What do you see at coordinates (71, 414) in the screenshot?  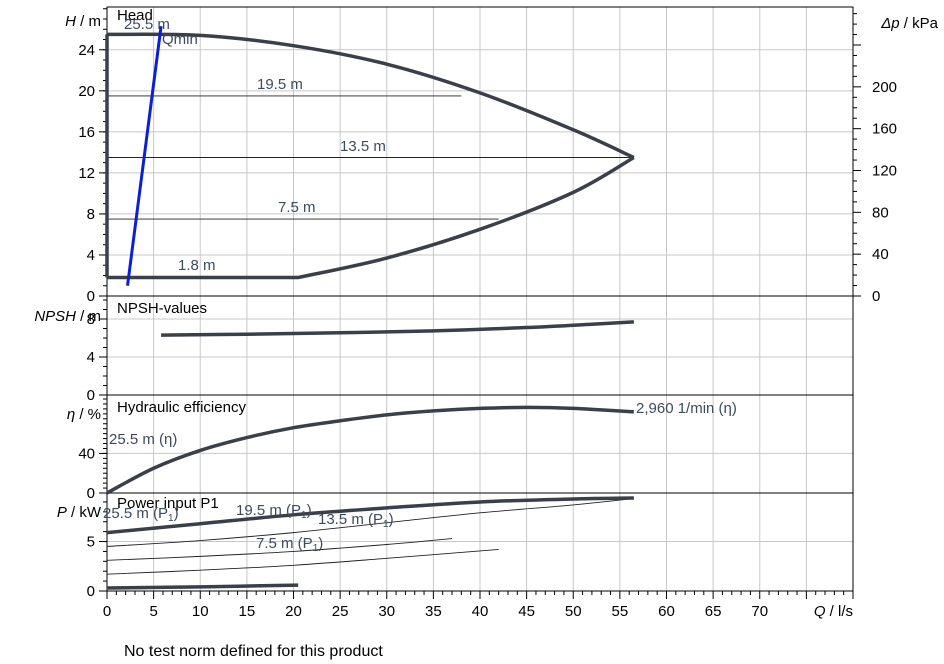 I see `efficiency-y-var: η` at bounding box center [71, 414].